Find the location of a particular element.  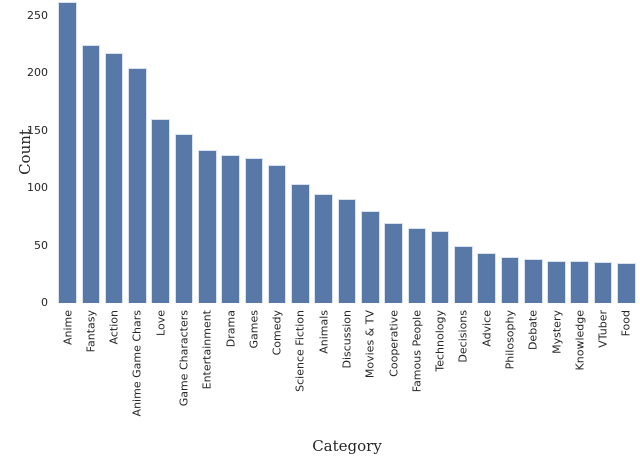

x-tick-label: Science Fiction is located at coordinates (300, 351).